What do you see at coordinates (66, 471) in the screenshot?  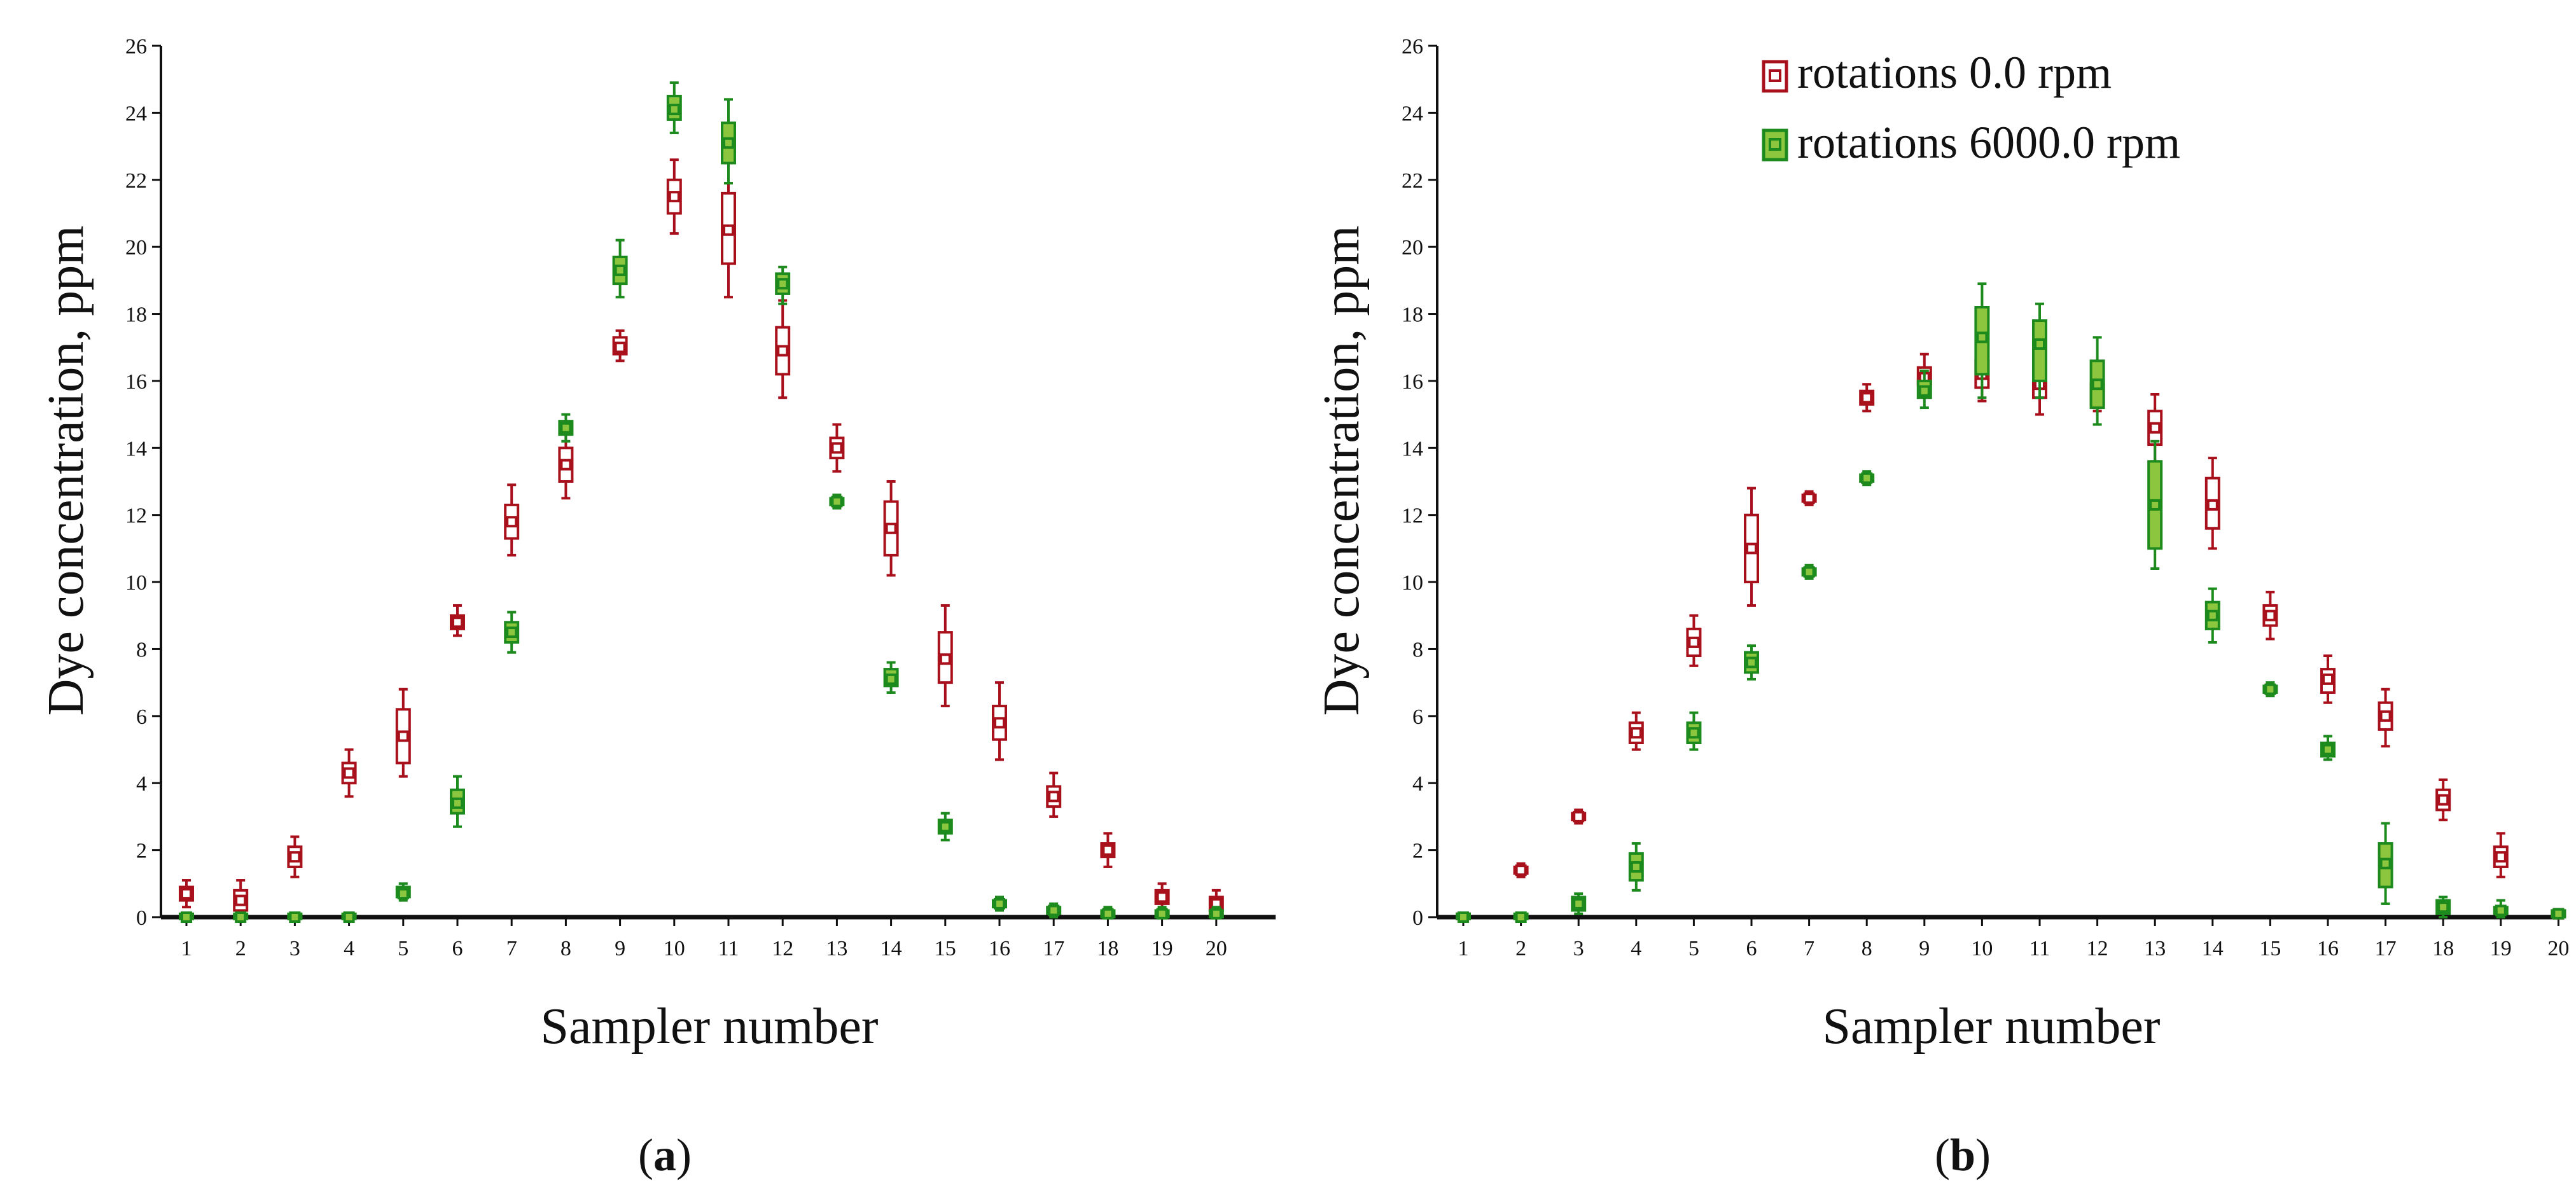 I see `panel-a-y-axis-title: Dye concentration, ppm` at bounding box center [66, 471].